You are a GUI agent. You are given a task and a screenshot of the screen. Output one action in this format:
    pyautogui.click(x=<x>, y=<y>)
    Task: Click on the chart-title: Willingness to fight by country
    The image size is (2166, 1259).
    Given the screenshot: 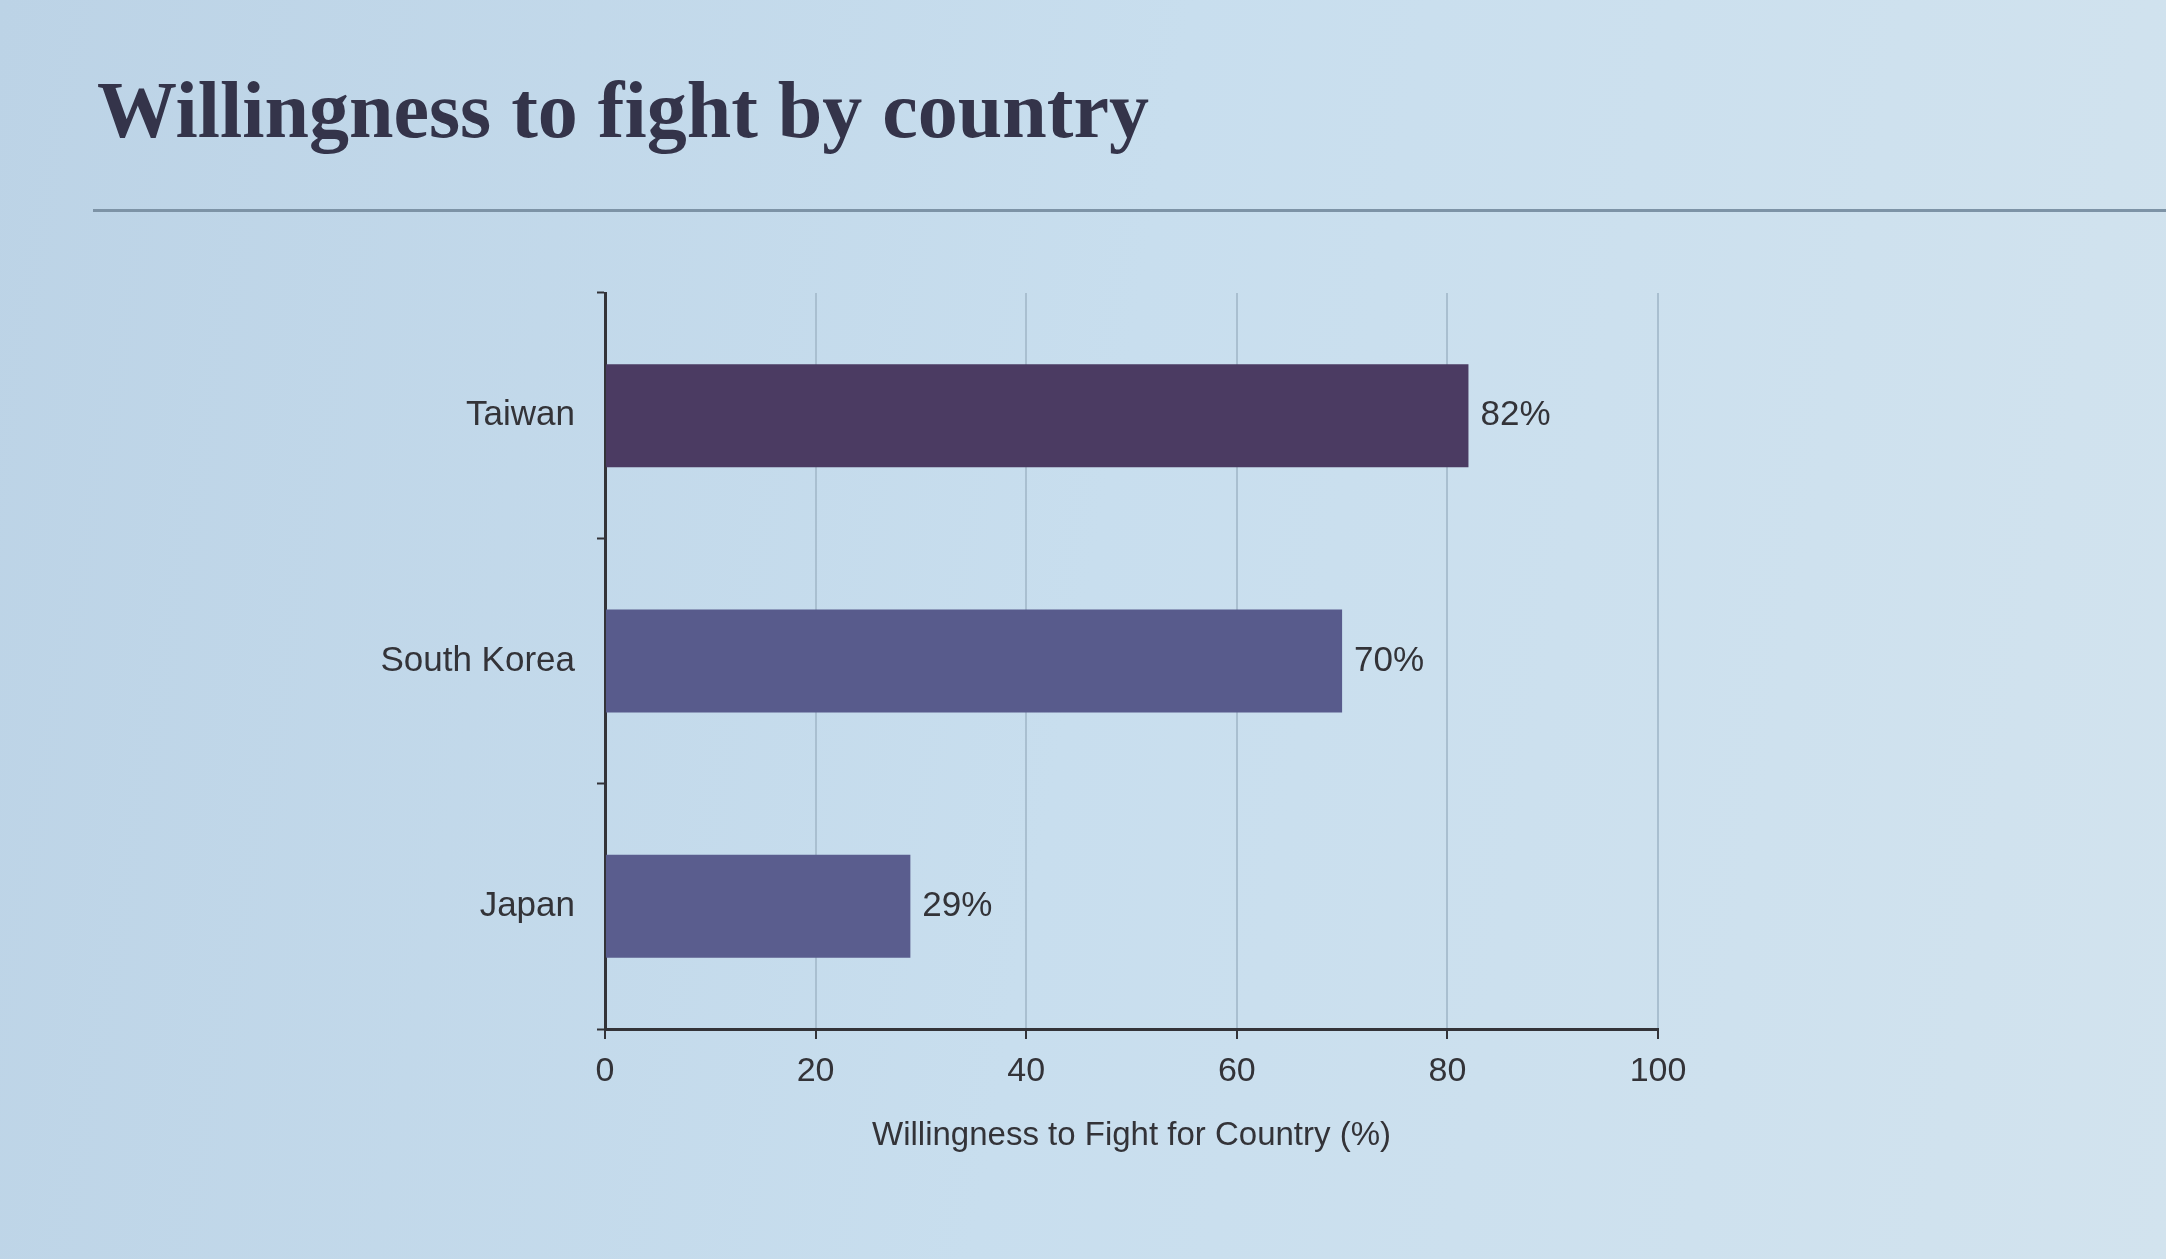 What is the action you would take?
    pyautogui.click(x=623, y=110)
    